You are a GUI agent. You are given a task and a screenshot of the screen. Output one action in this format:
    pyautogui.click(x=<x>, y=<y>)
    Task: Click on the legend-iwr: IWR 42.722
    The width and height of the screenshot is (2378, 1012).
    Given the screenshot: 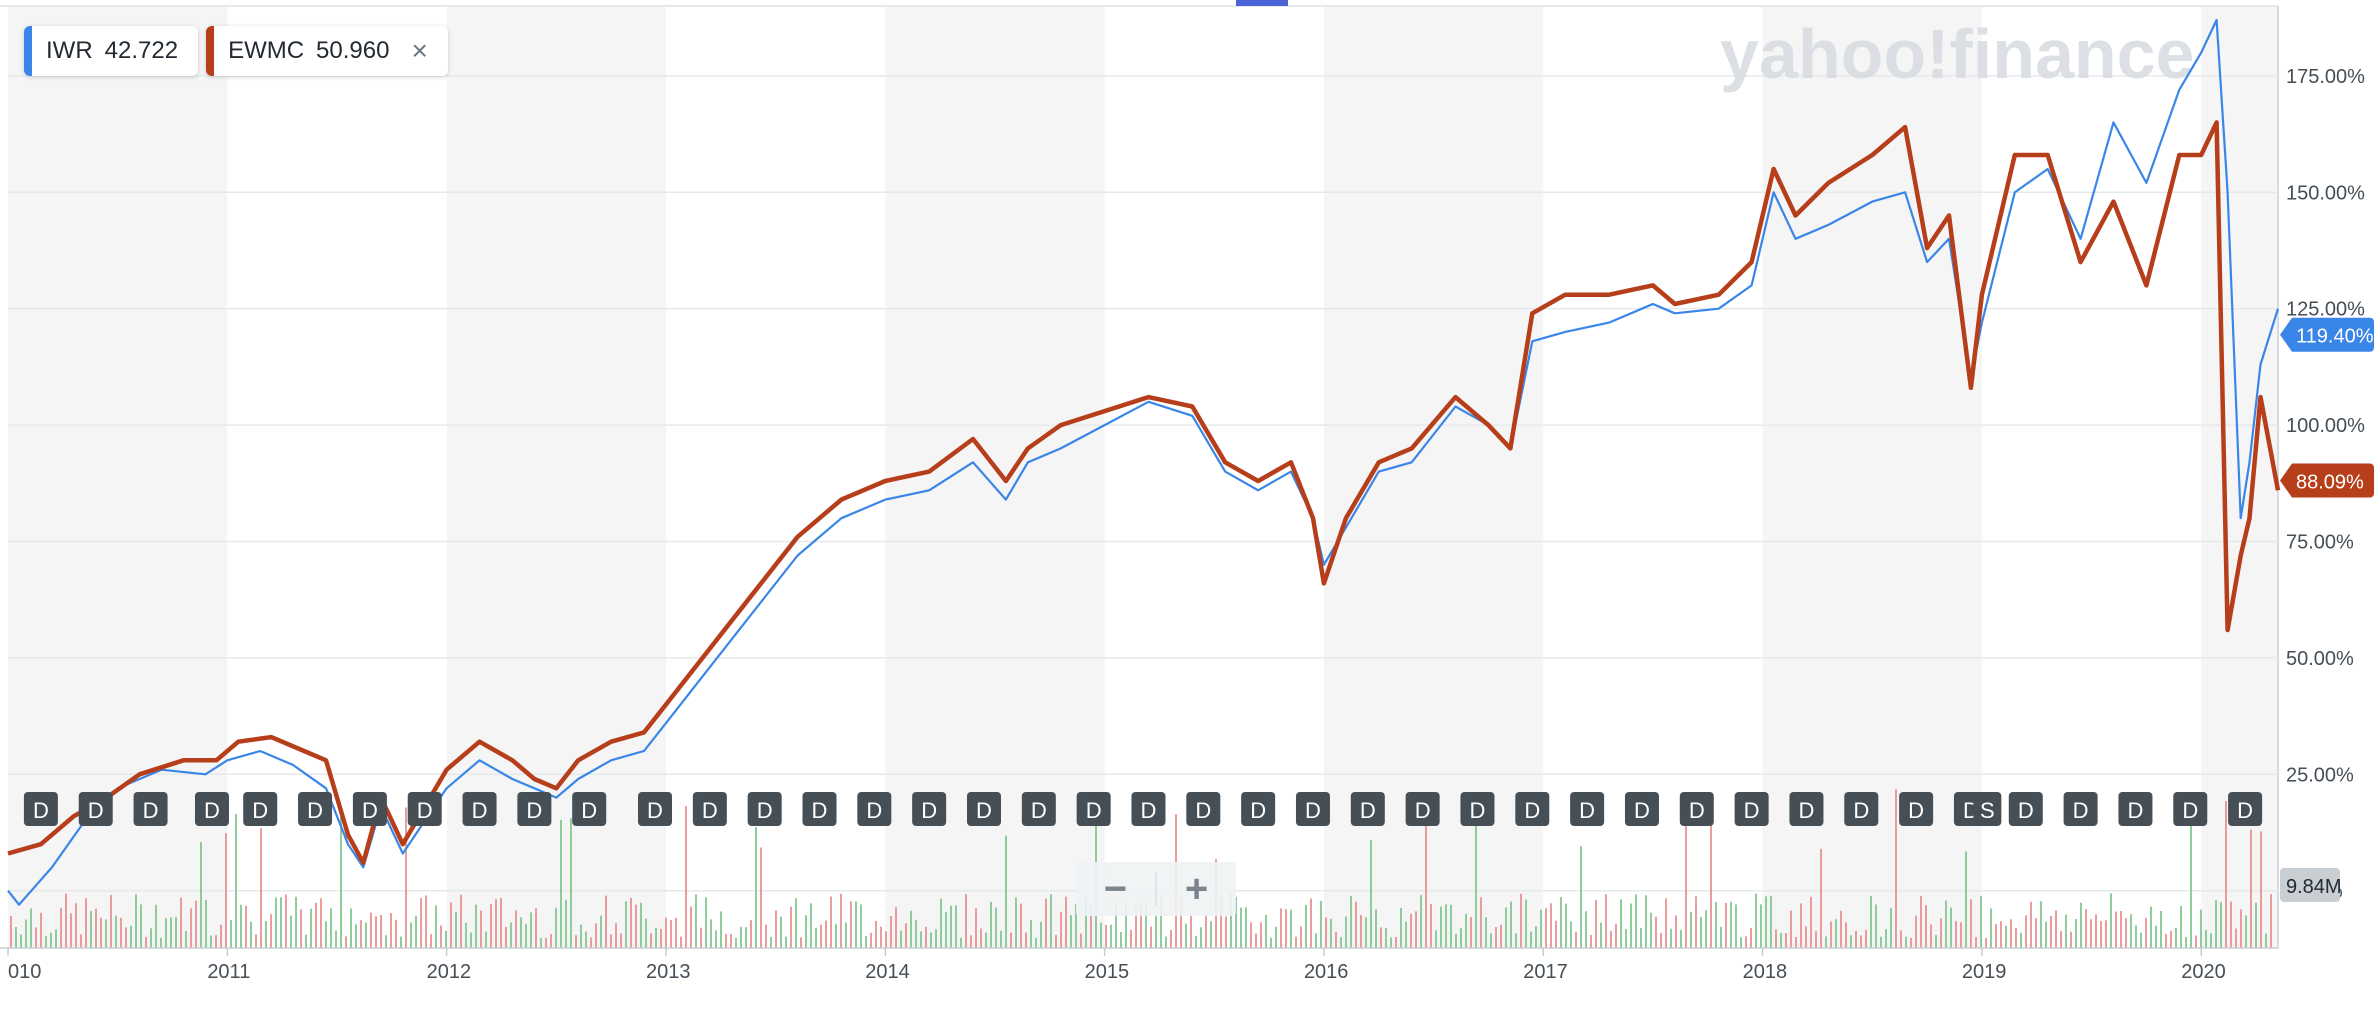 What is the action you would take?
    pyautogui.click(x=111, y=51)
    